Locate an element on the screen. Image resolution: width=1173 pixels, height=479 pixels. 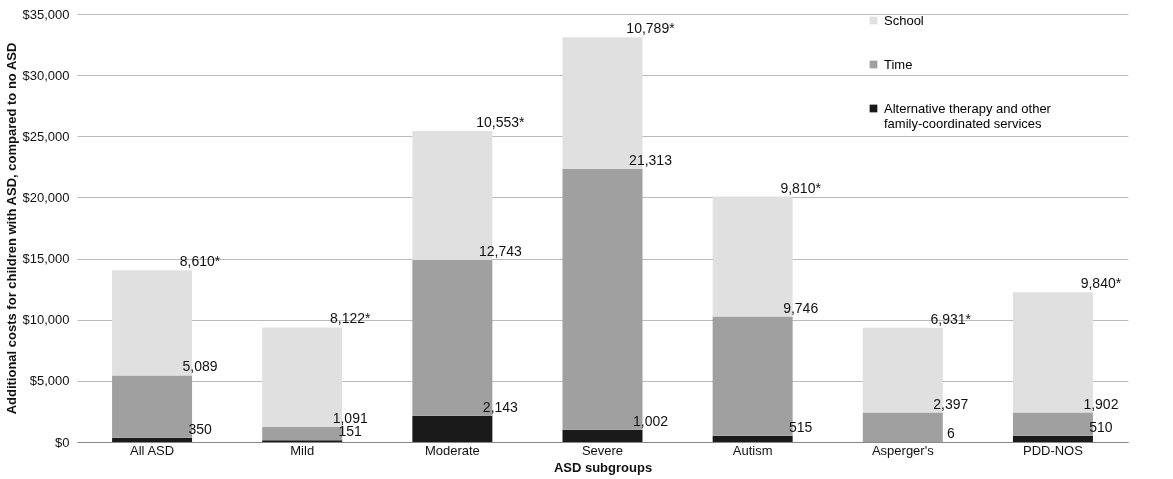
y-tick-label: $5,000 is located at coordinates (49, 381).